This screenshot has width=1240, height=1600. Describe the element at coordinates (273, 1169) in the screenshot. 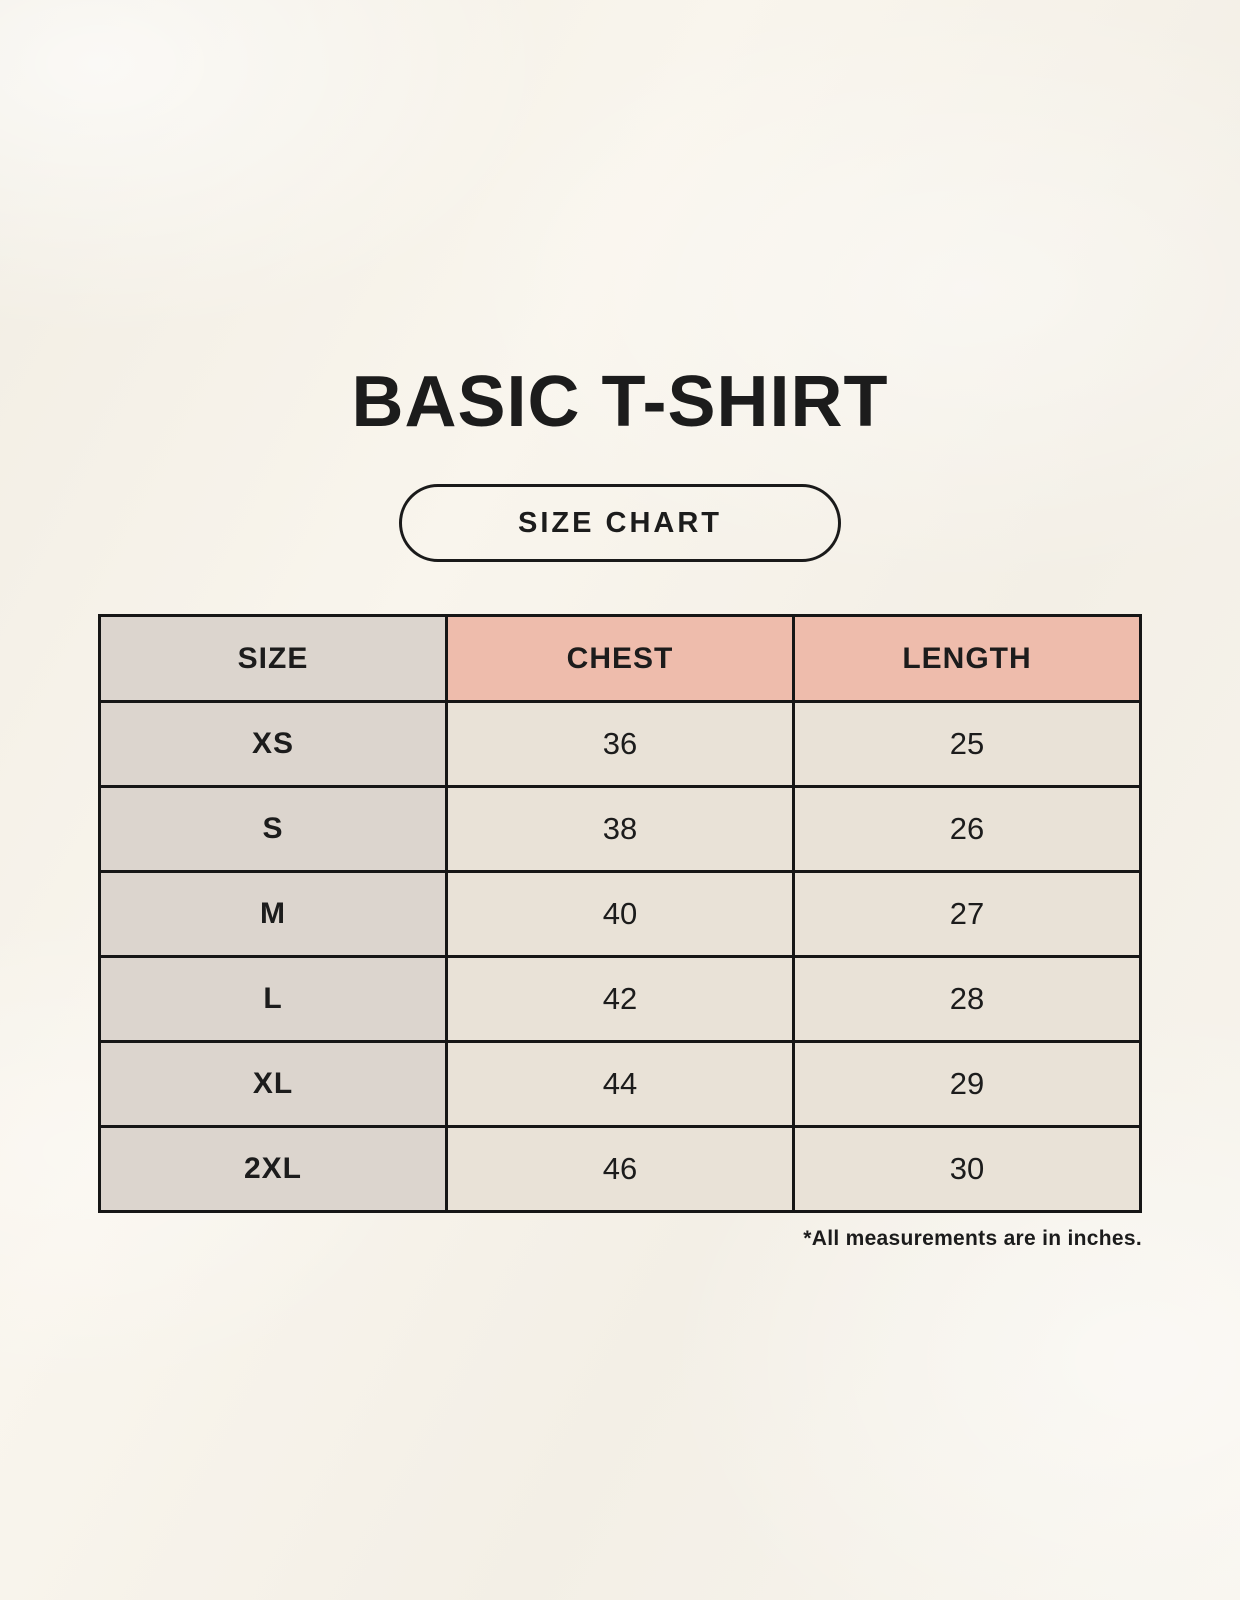

I see `size-cell: 2XL` at that location.